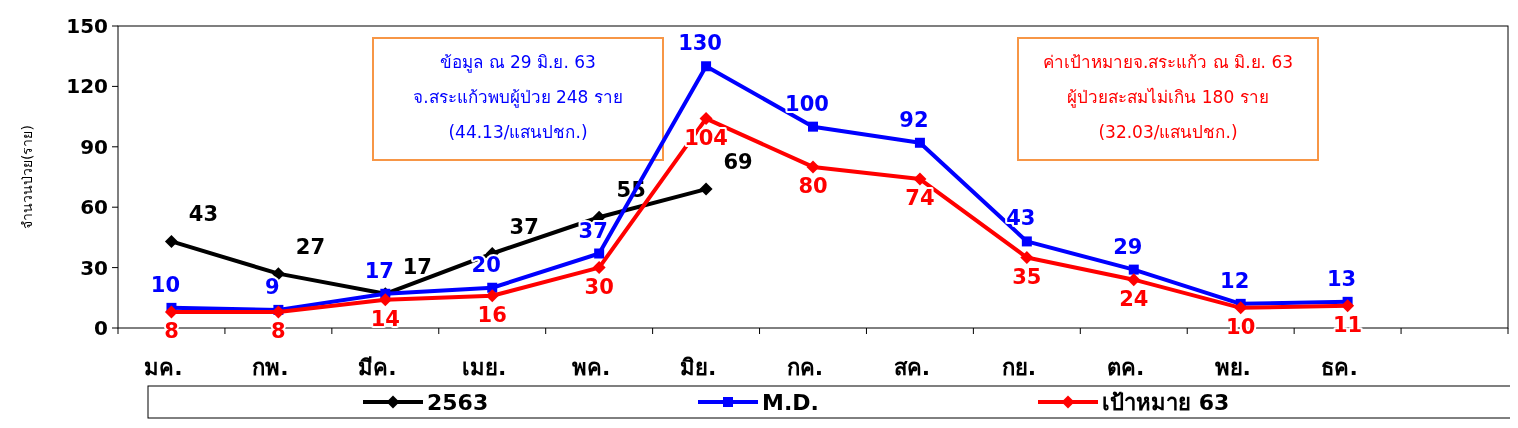 The width and height of the screenshot is (1518, 428). I want to click on y-tick-label: 30, so click(94, 267).